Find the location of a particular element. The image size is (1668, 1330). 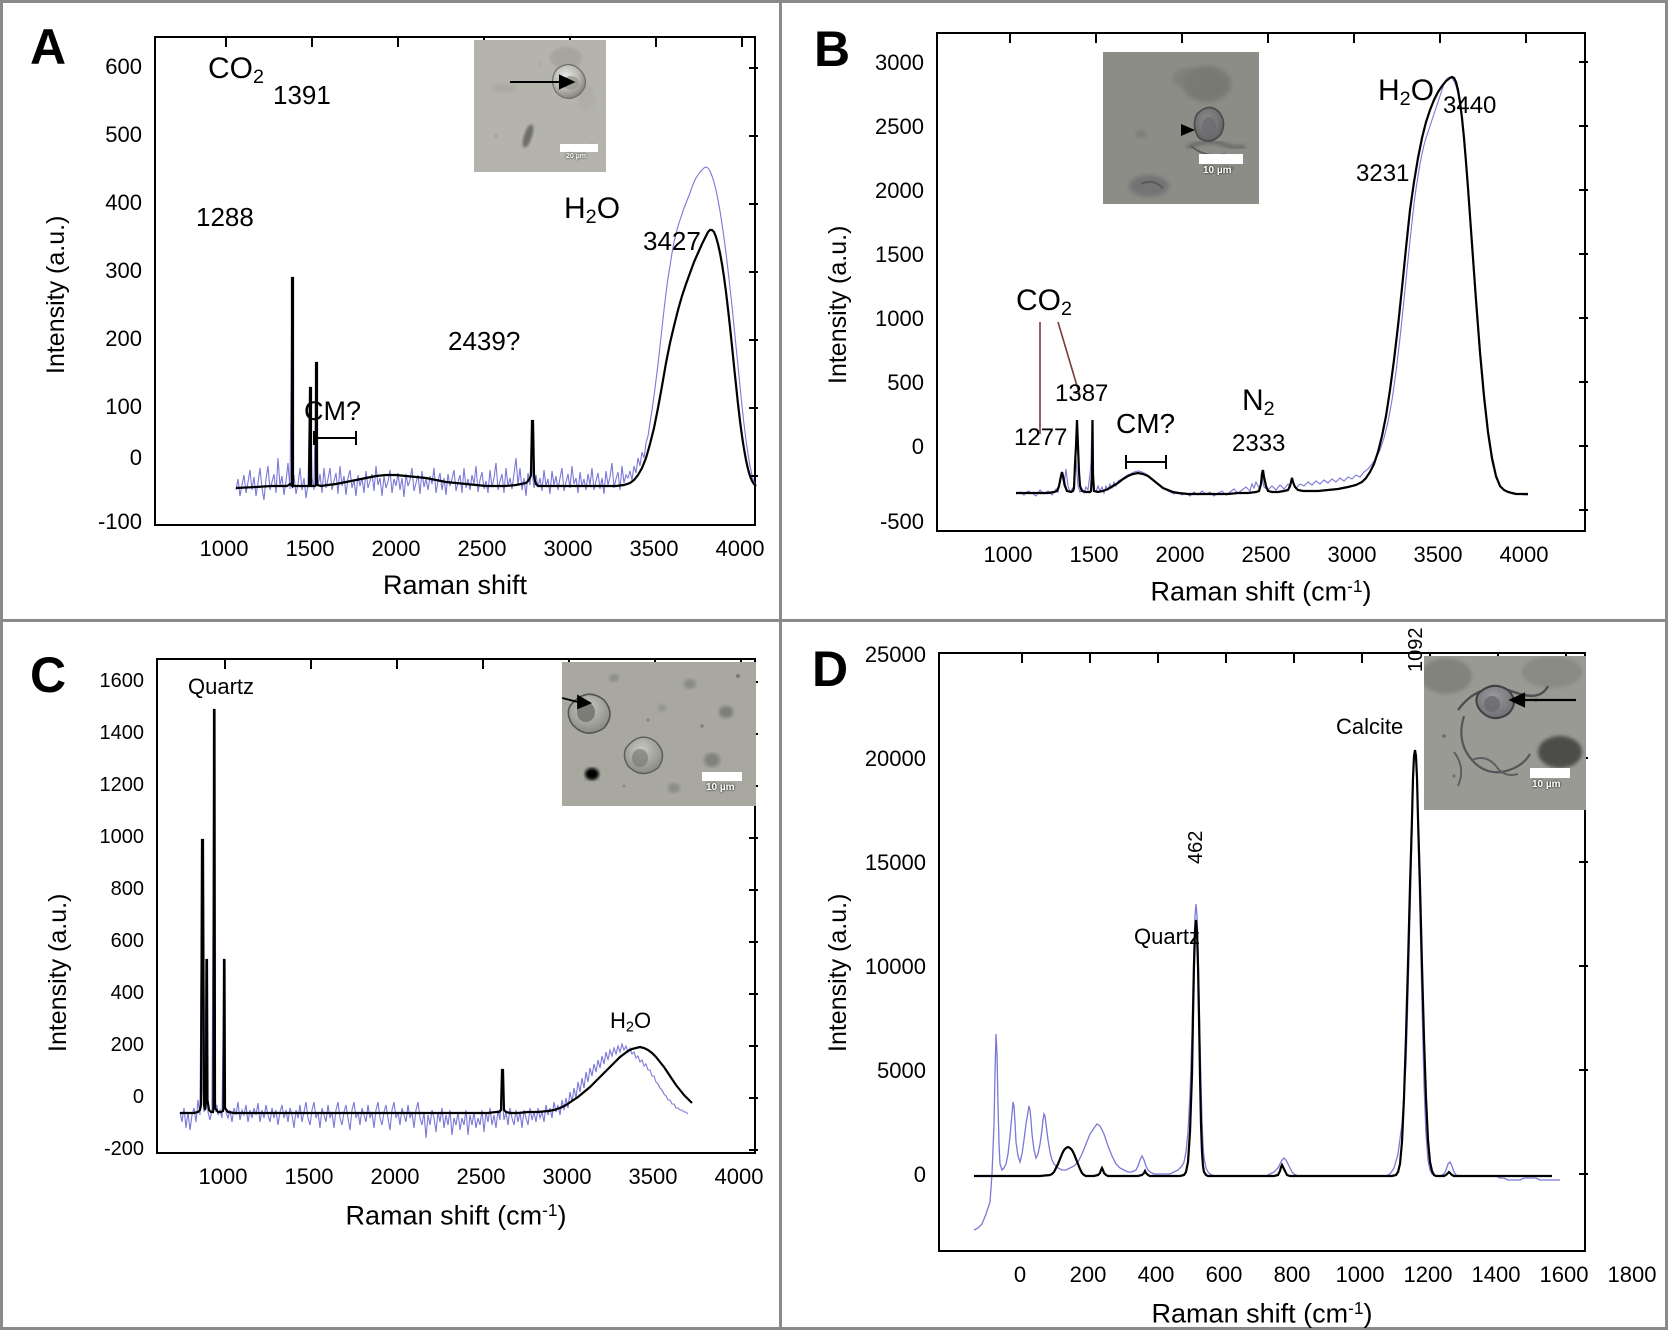

panel-d-ytick: 5000 is located at coordinates (901, 1070).